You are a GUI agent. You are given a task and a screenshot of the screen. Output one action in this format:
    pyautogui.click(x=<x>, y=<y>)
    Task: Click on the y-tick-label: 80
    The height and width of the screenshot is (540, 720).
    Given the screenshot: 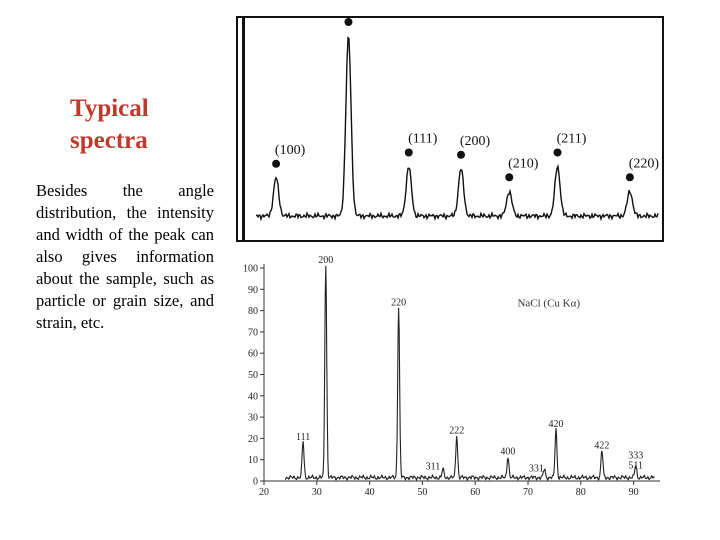 What is the action you would take?
    pyautogui.click(x=253, y=311)
    